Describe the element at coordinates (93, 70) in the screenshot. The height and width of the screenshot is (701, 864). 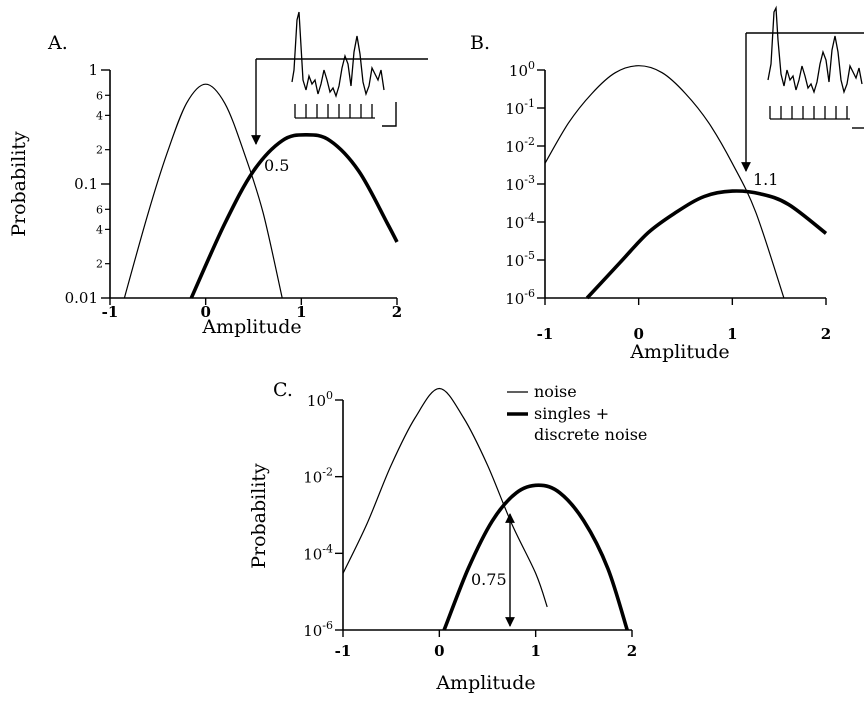
I see `y-tick-label: 1` at that location.